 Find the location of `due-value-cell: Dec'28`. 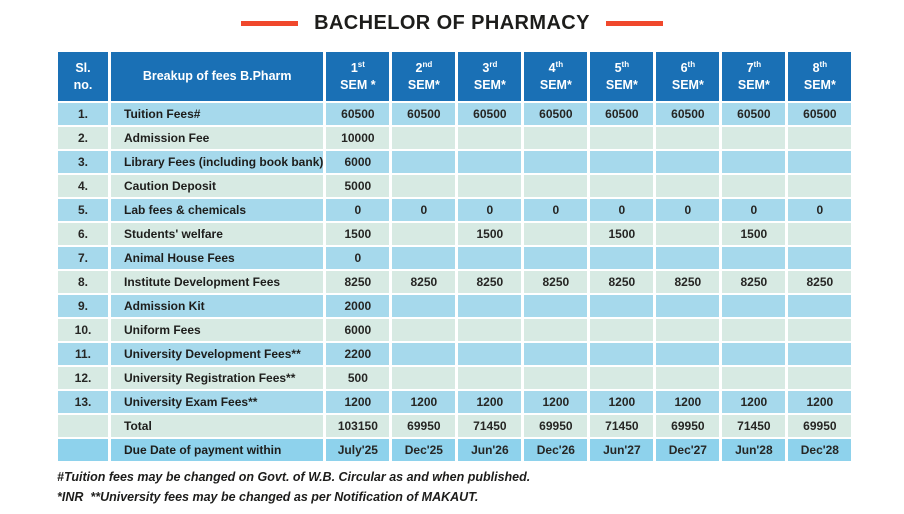

due-value-cell: Dec'28 is located at coordinates (820, 450).